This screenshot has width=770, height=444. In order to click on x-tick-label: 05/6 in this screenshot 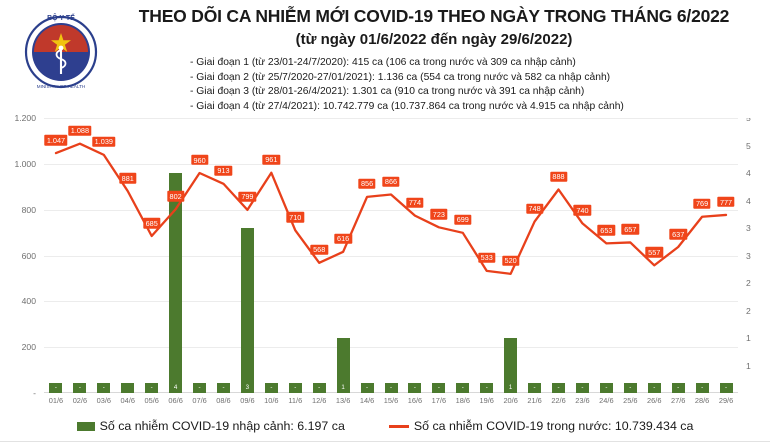, I will do `click(151, 400)`.